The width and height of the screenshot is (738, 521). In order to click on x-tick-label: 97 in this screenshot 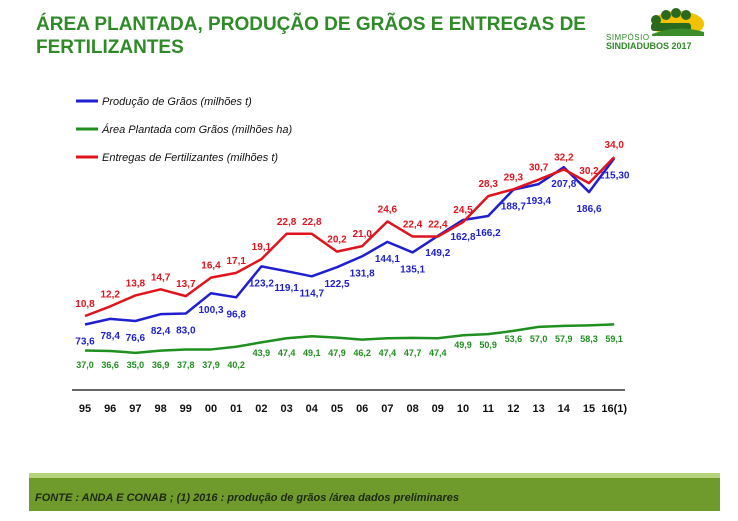, I will do `click(135, 409)`.